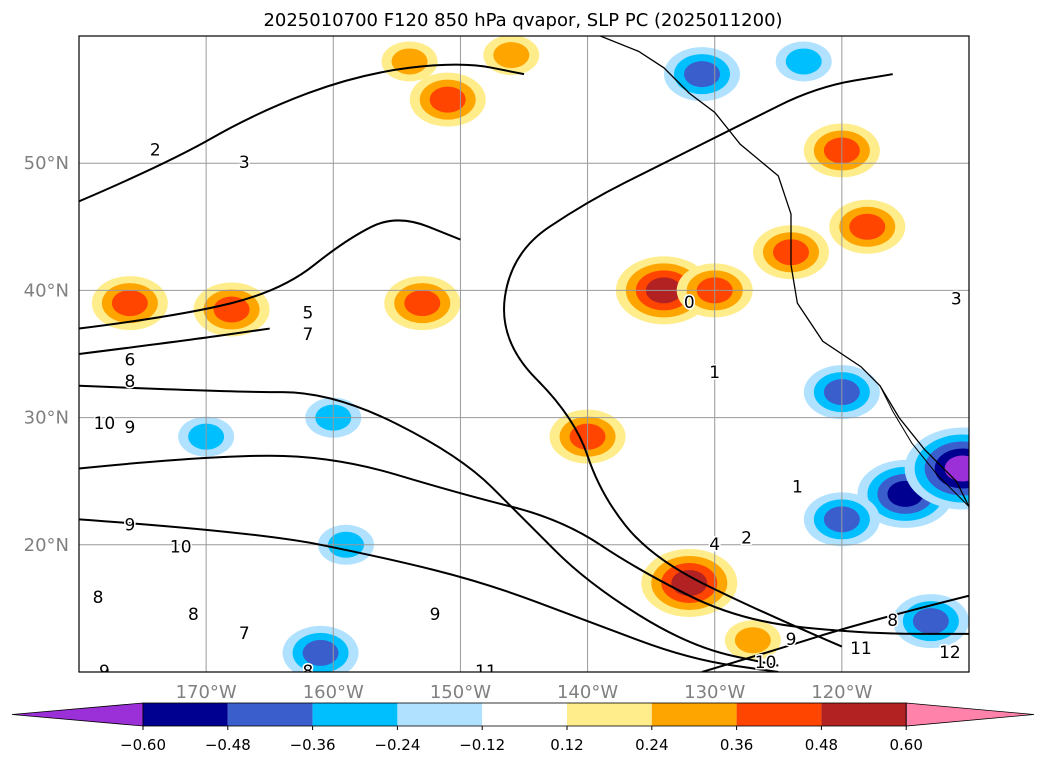 This screenshot has height=765, width=1047. I want to click on colorbar-extend-low, so click(77, 714).